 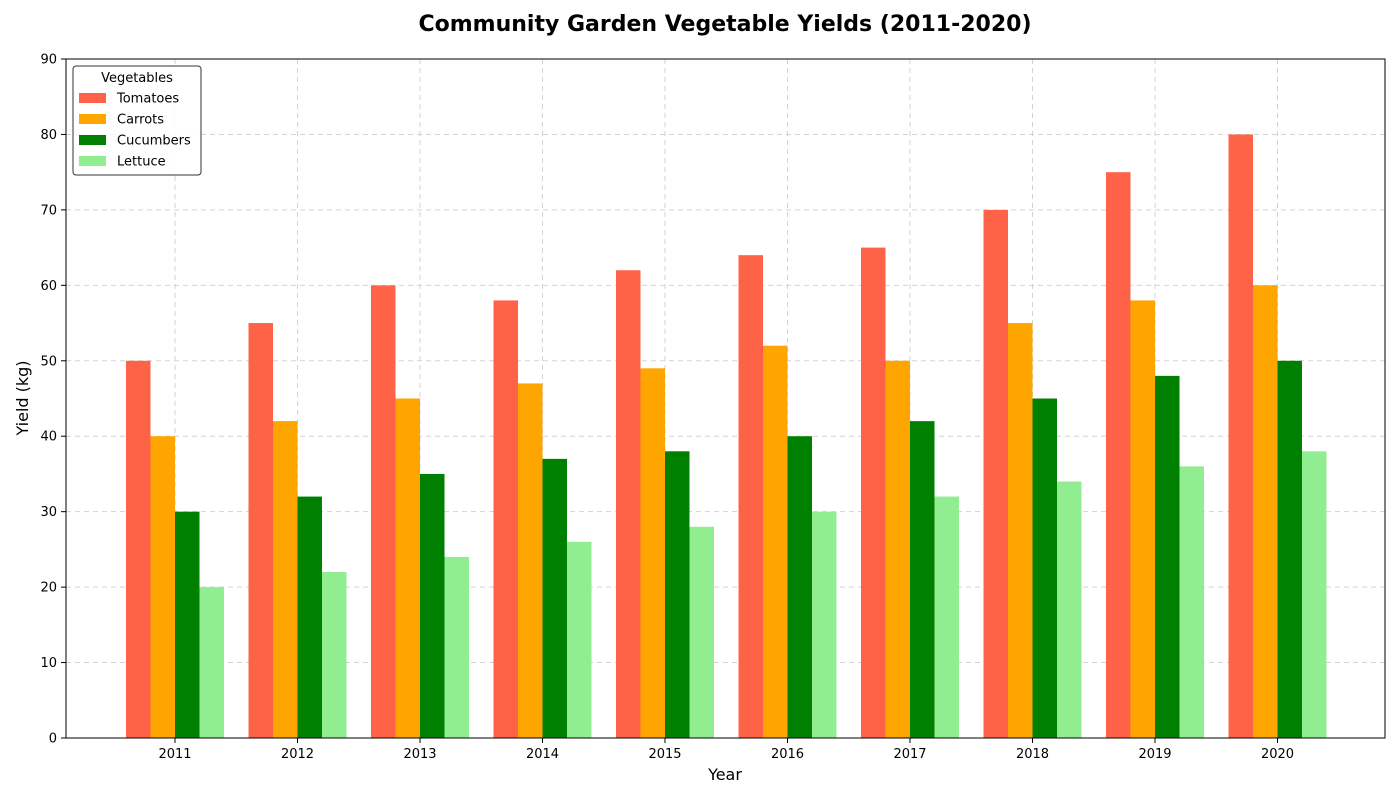 What do you see at coordinates (1289, 549) in the screenshot?
I see `bar-cucumbers-2020` at bounding box center [1289, 549].